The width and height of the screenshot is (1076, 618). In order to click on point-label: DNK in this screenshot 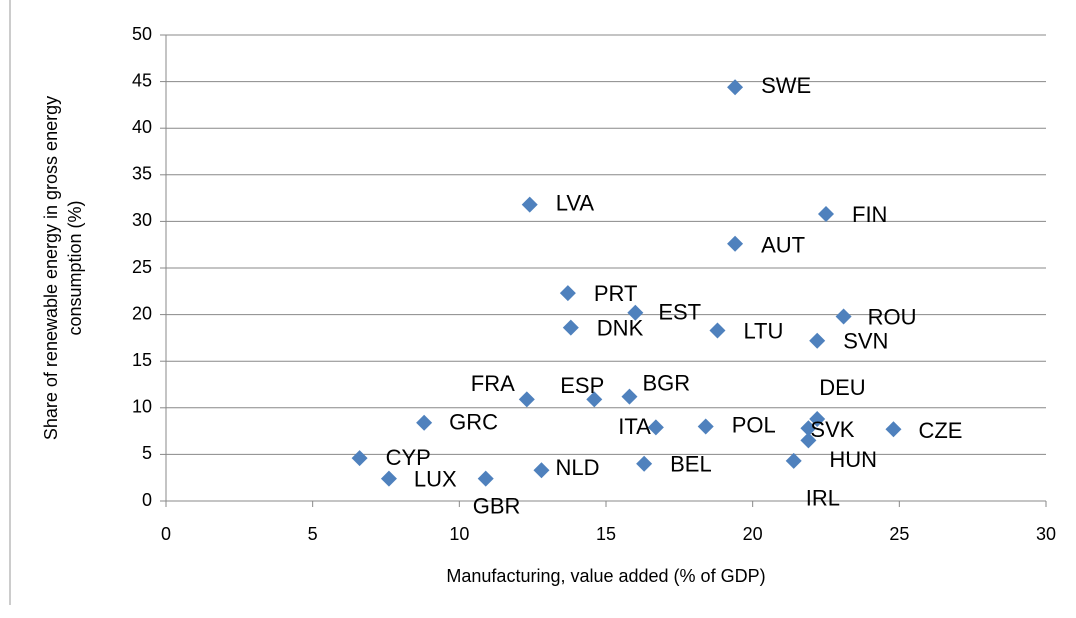, I will do `click(620, 327)`.